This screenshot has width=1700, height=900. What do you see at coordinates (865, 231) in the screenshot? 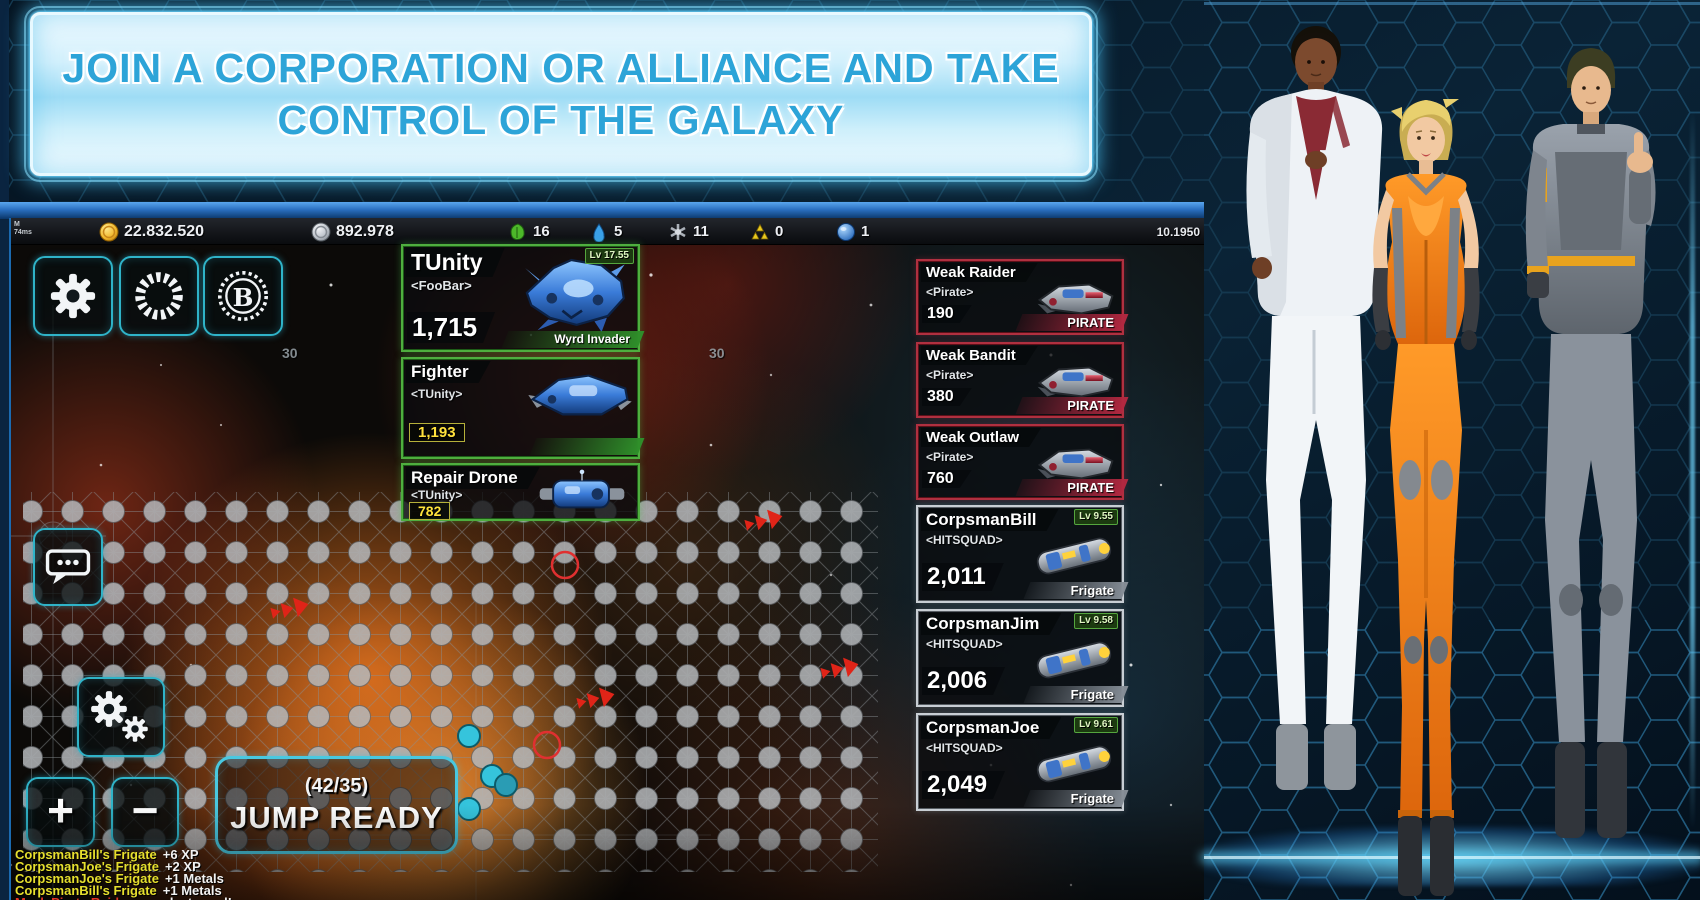
I see `orb-amount: 1` at bounding box center [865, 231].